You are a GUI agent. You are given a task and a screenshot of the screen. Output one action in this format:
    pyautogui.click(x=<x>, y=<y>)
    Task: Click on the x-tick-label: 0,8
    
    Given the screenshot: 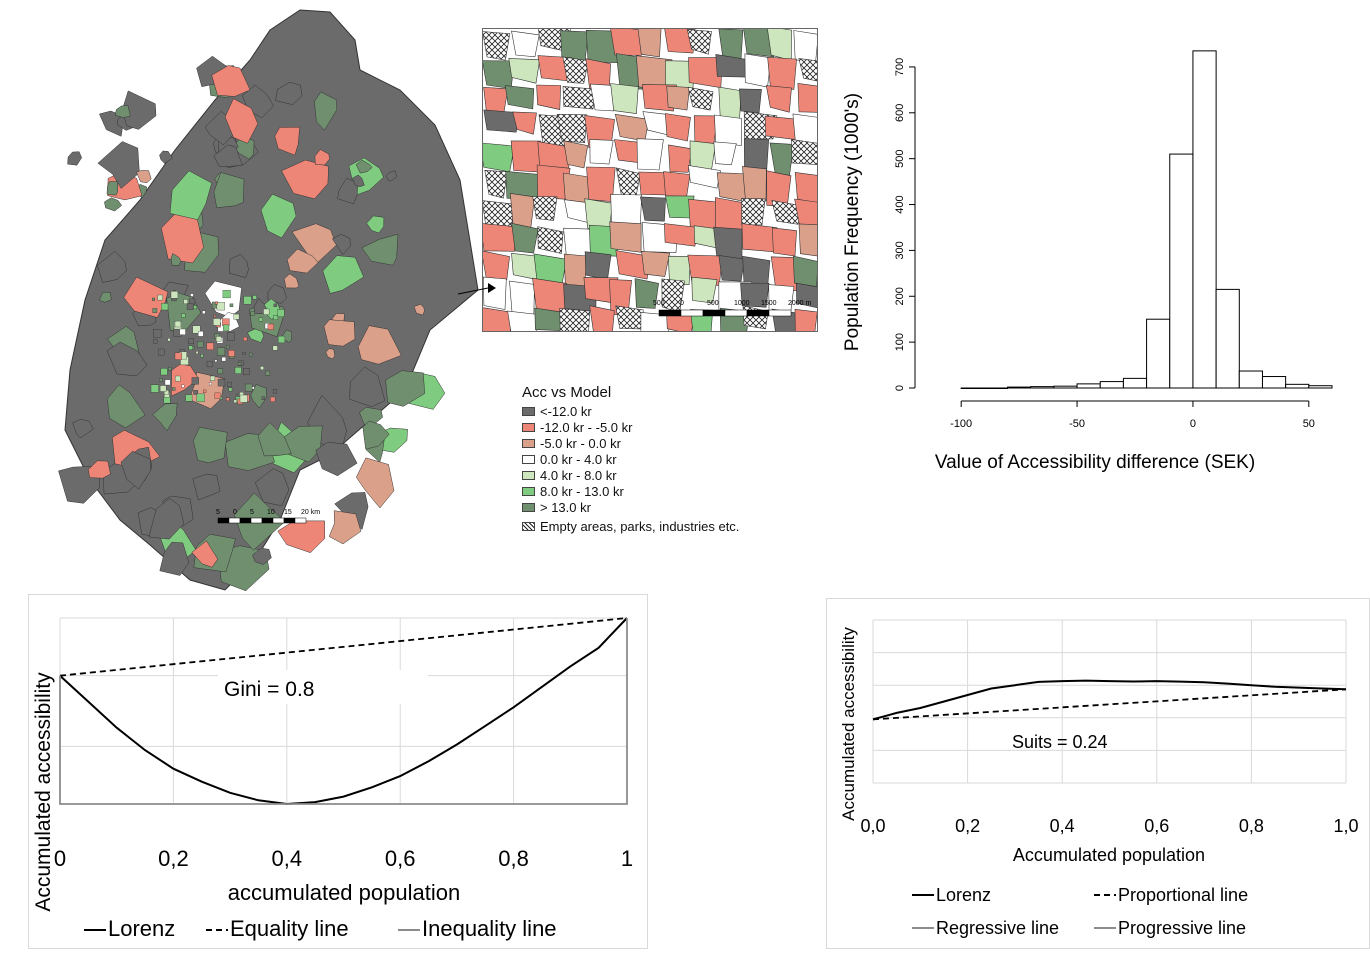 What is the action you would take?
    pyautogui.click(x=1251, y=826)
    